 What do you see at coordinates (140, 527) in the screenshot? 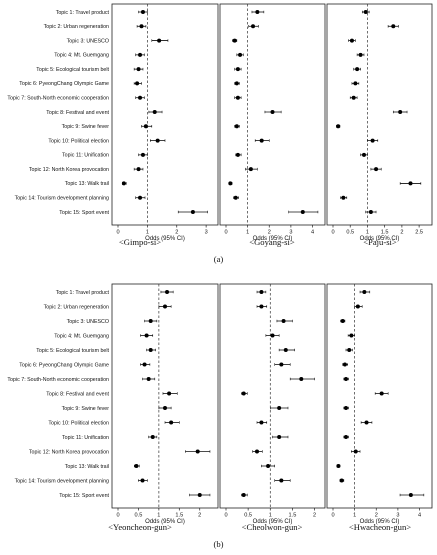
I see `region-label: <Yeoncheon-gun>` at bounding box center [140, 527].